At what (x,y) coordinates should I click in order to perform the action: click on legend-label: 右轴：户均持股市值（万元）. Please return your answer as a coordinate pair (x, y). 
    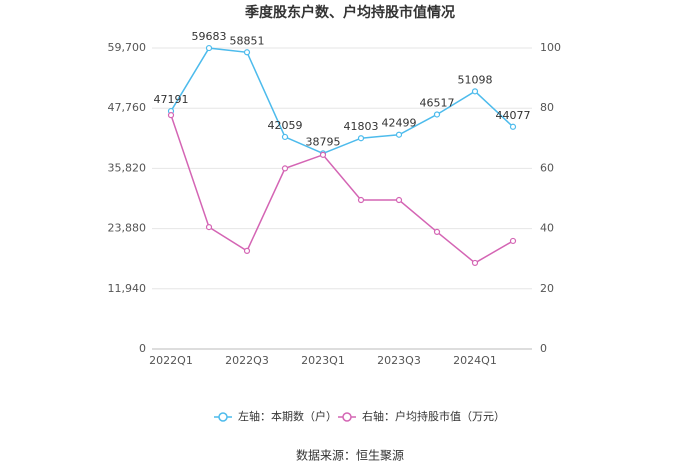
    Looking at the image, I should click on (433, 416).